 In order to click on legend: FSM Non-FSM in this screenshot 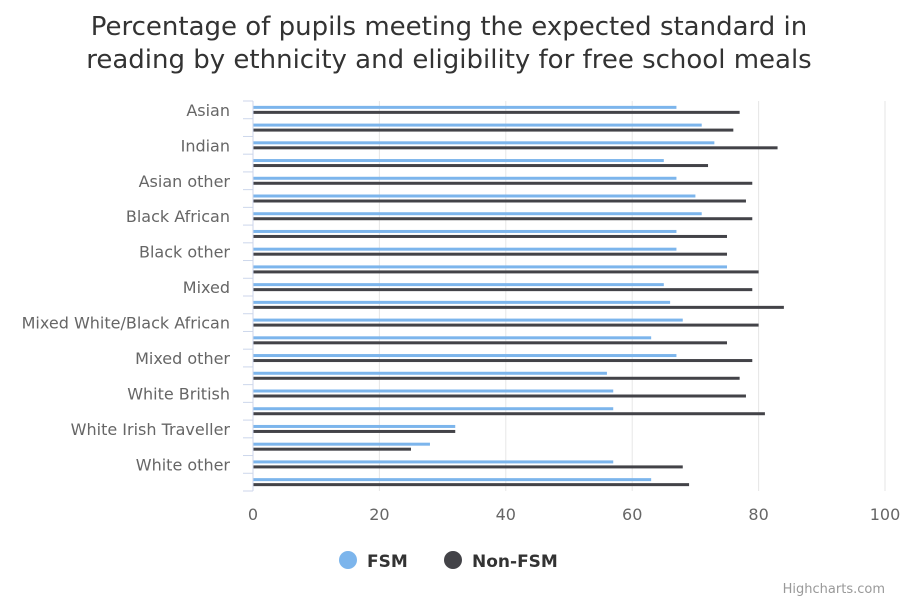, I will do `click(448, 561)`.